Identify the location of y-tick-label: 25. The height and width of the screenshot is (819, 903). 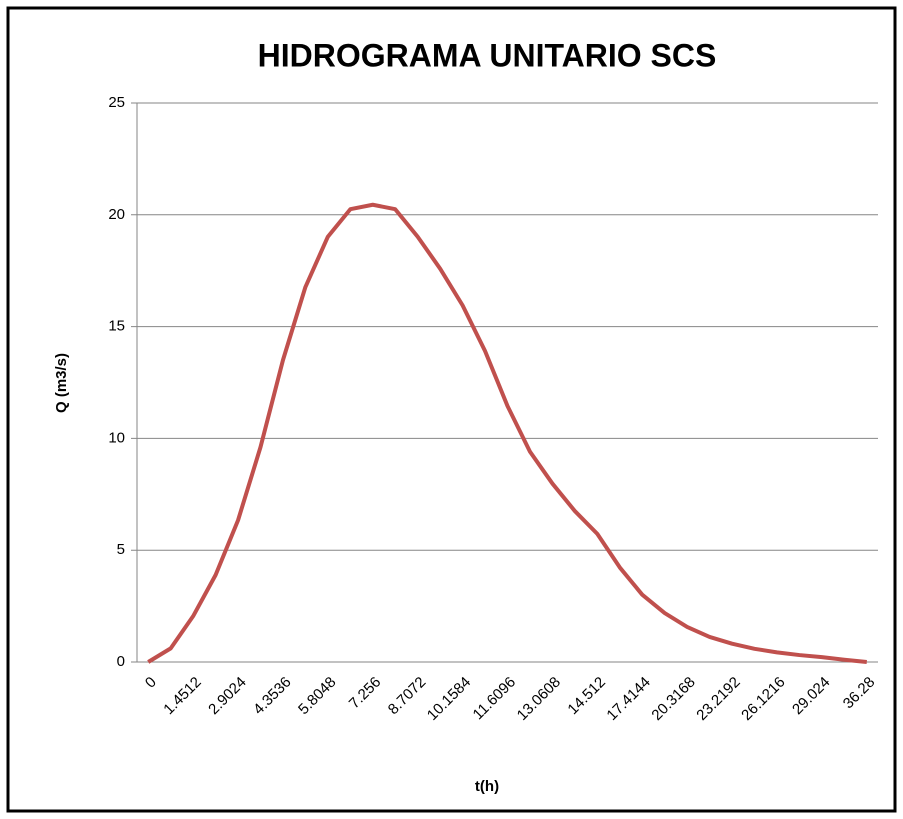
(116, 102).